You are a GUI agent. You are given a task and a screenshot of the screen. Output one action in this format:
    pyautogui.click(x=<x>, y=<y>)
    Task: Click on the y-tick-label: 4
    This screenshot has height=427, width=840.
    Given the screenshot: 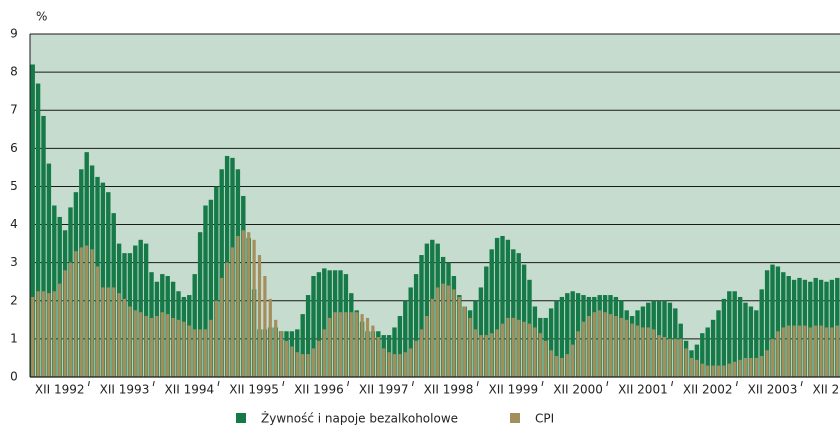 What is the action you would take?
    pyautogui.click(x=14, y=224)
    